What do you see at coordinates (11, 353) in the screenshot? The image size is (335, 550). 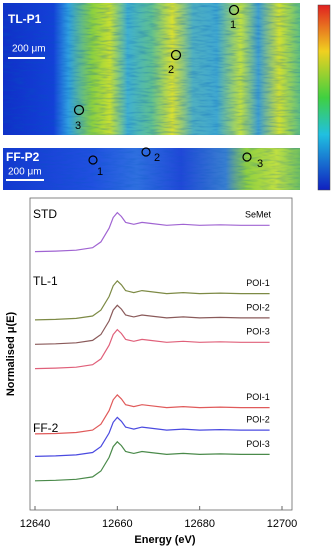 I see `y-axis-label: Normalised μ(E)` at bounding box center [11, 353].